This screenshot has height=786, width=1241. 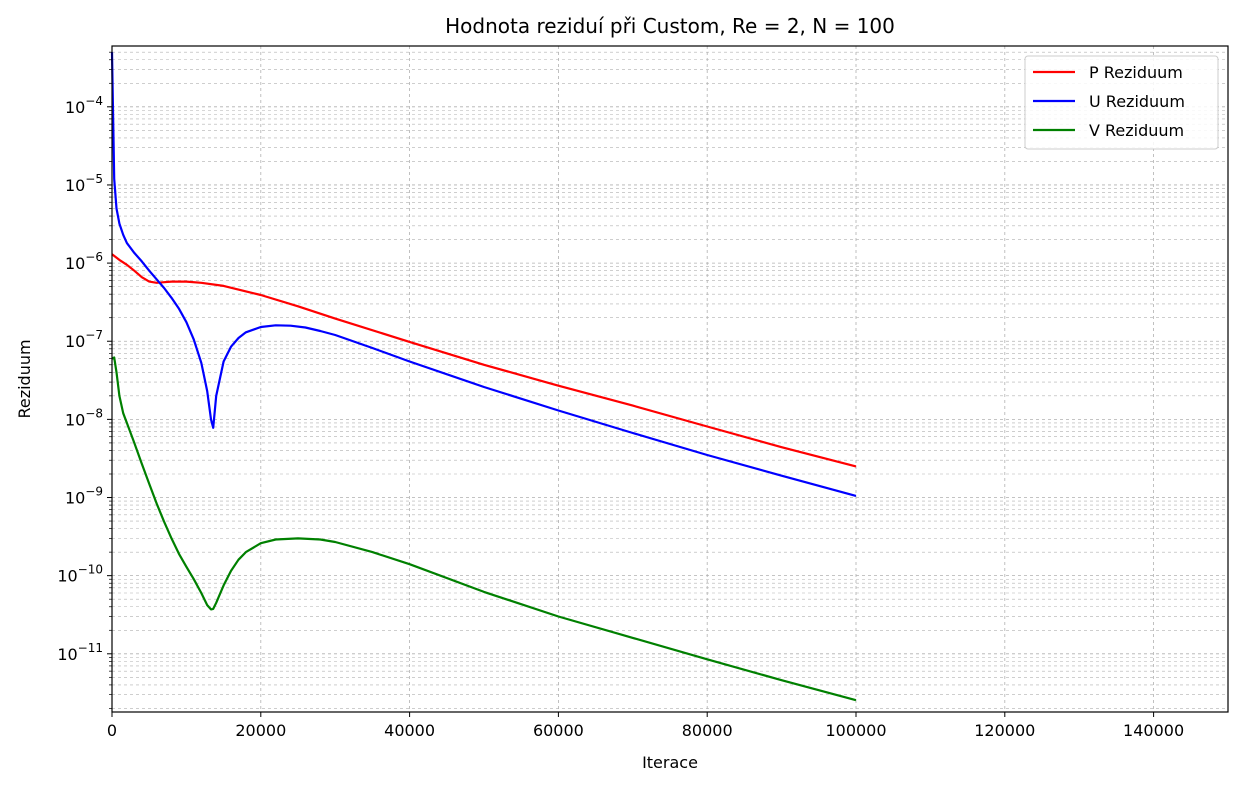 I want to click on x-tick-label: 40000, so click(x=409, y=730).